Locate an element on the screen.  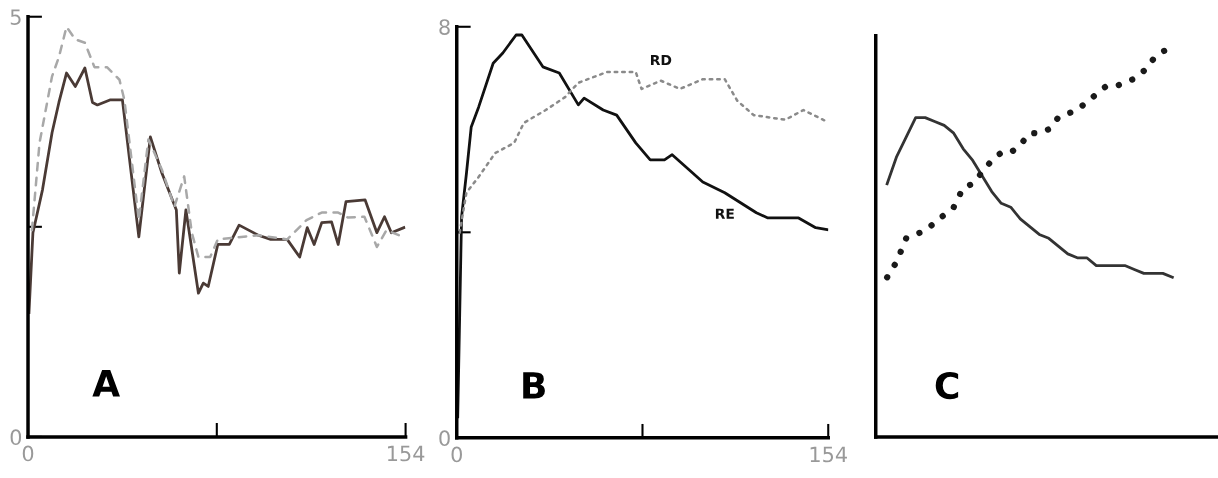
y-tick-label: 8 is located at coordinates (444, 27).